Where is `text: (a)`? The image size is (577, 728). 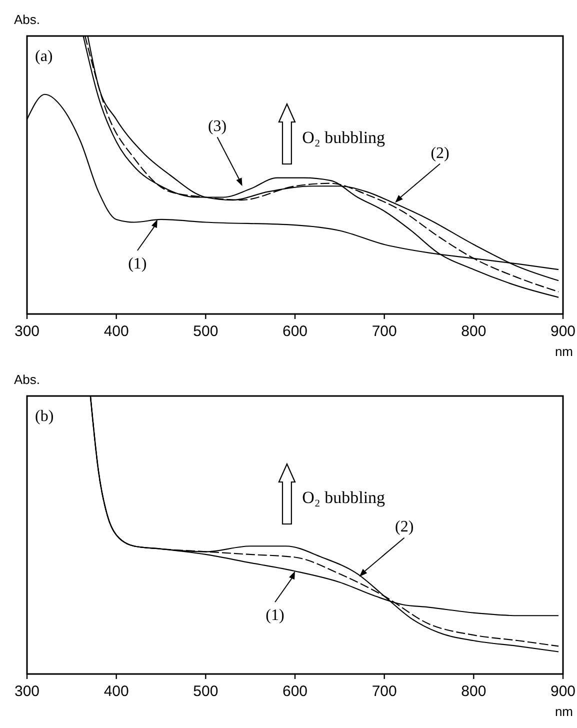 text: (a) is located at coordinates (44, 56).